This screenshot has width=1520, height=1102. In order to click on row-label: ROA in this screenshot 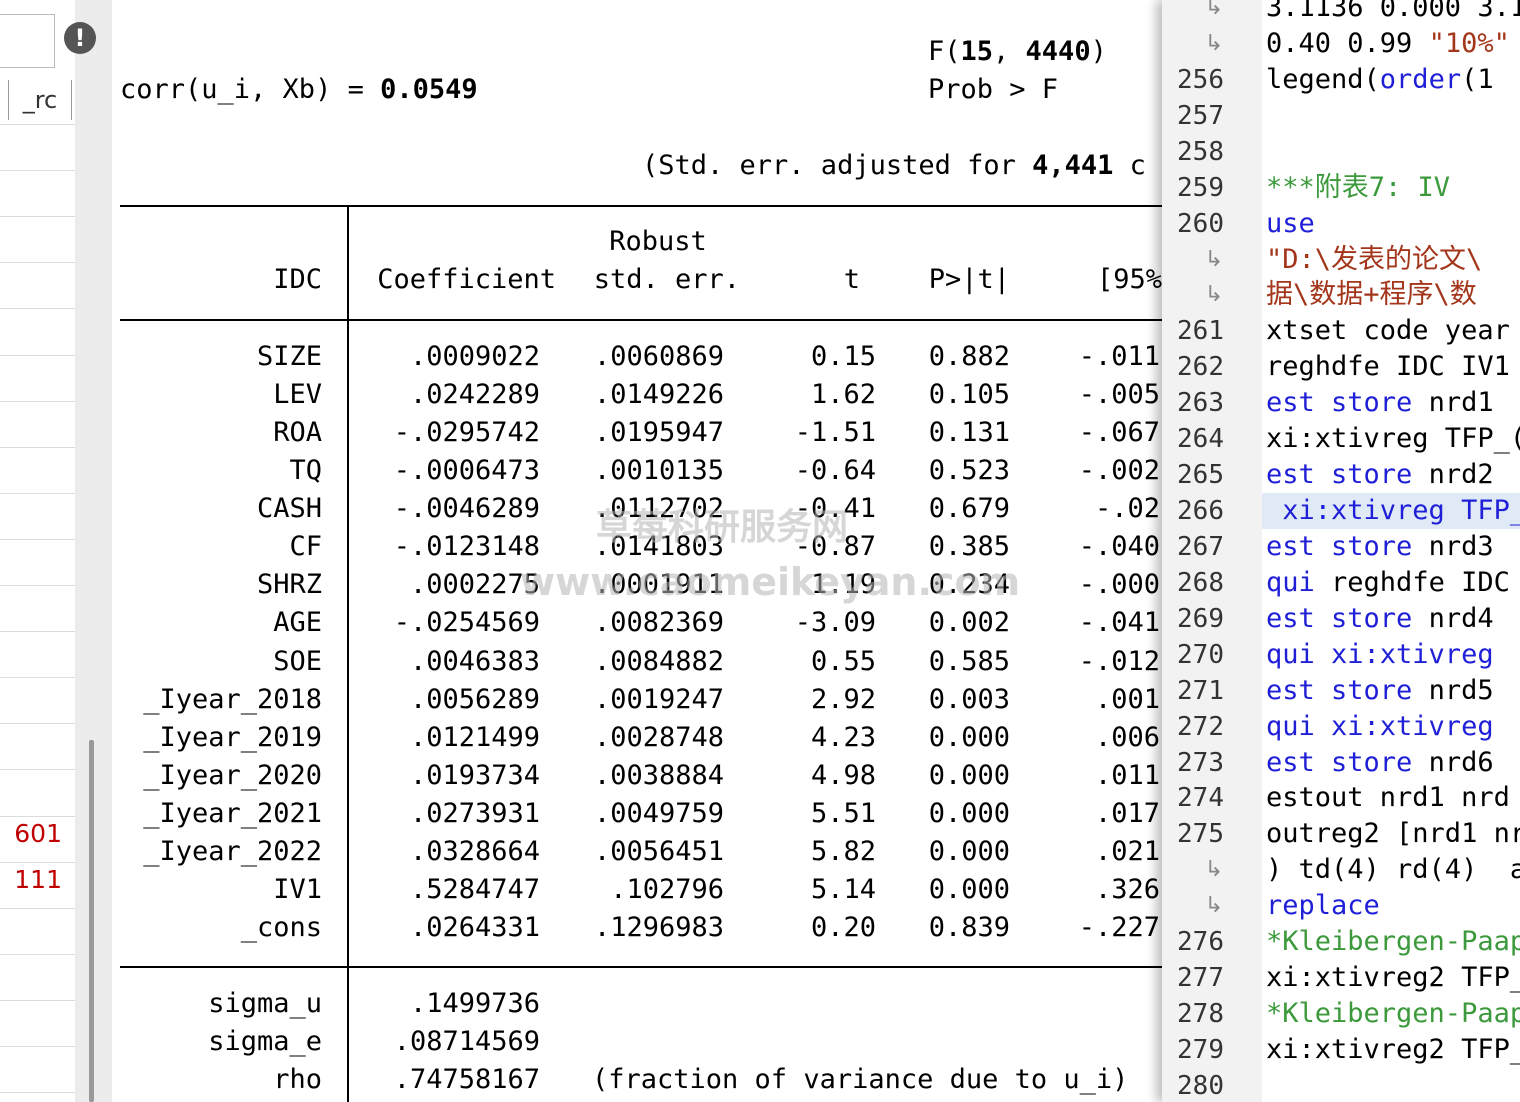, I will do `click(297, 433)`.